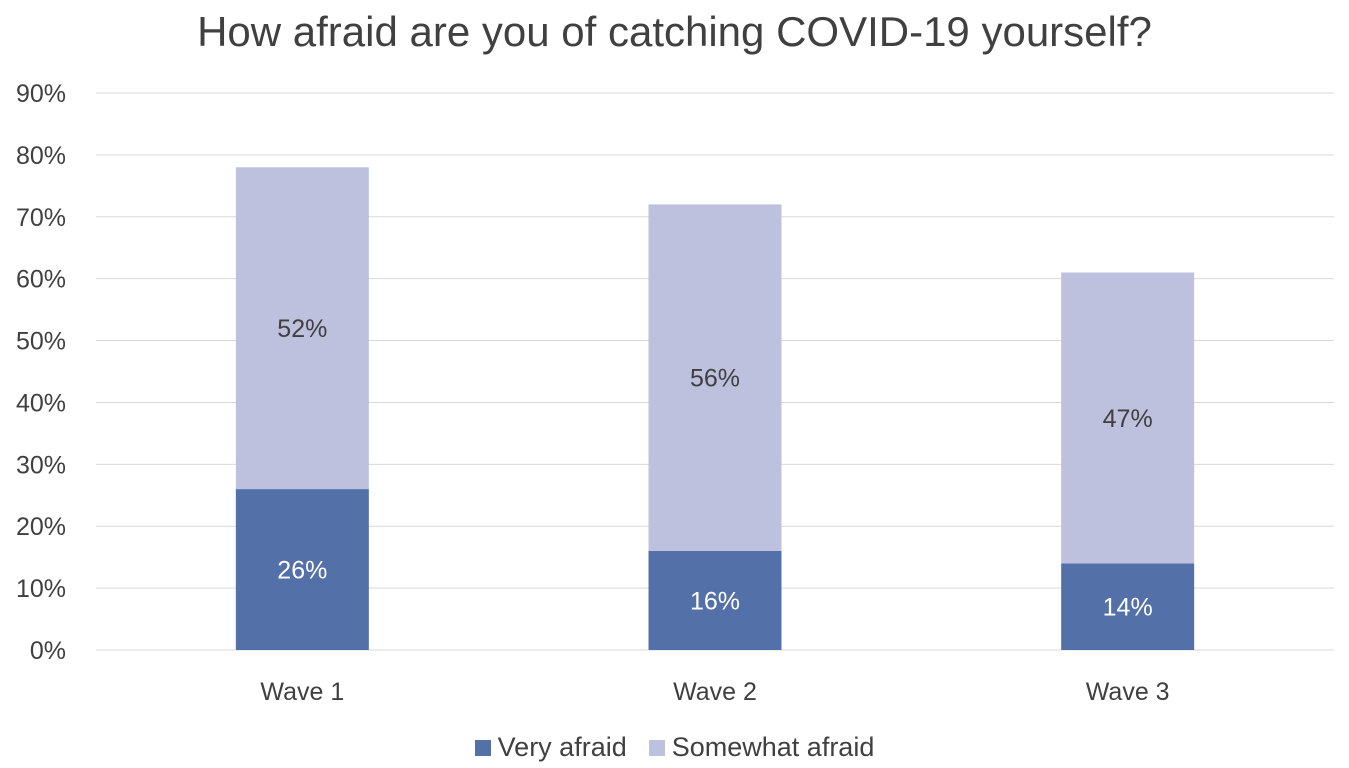  What do you see at coordinates (302, 692) in the screenshot?
I see `x-tick-label: Wave 1` at bounding box center [302, 692].